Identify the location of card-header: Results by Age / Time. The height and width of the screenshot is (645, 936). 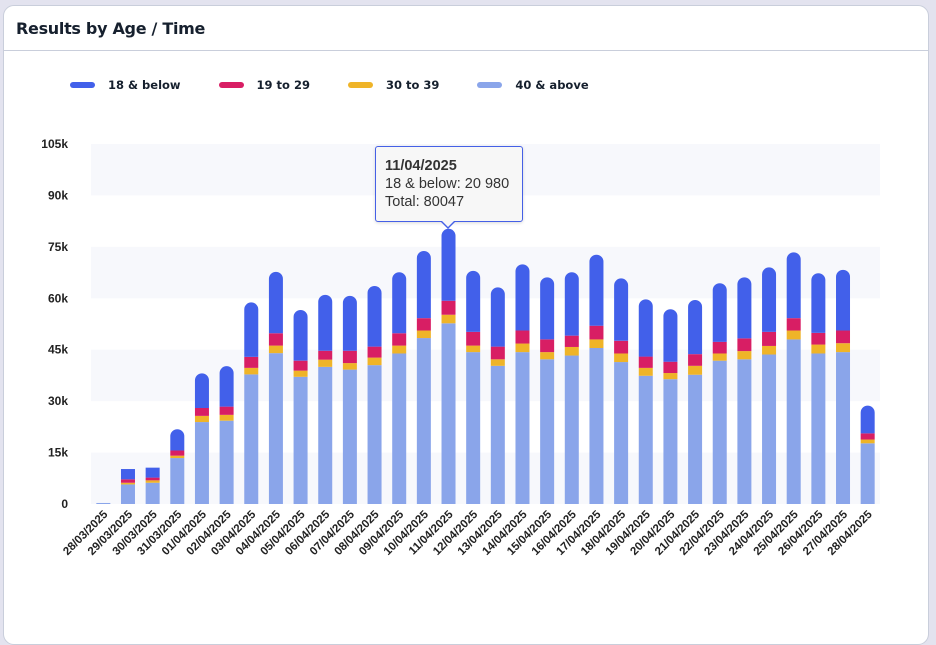
(466, 28).